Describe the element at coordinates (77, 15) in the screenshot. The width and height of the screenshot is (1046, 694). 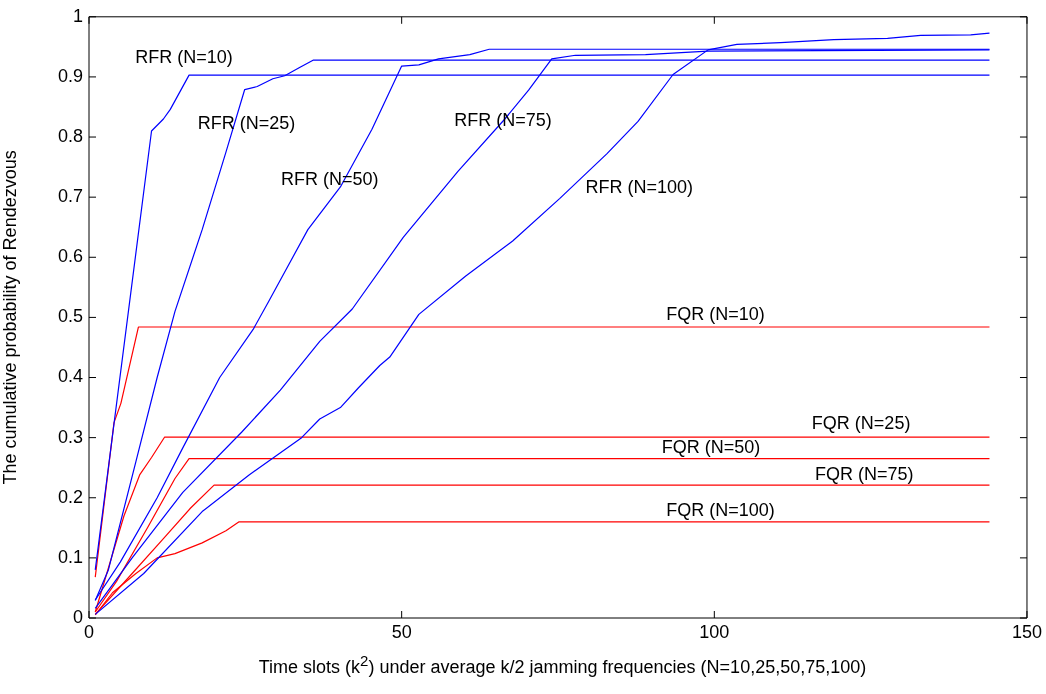
I see `y-tick-label: 1` at that location.